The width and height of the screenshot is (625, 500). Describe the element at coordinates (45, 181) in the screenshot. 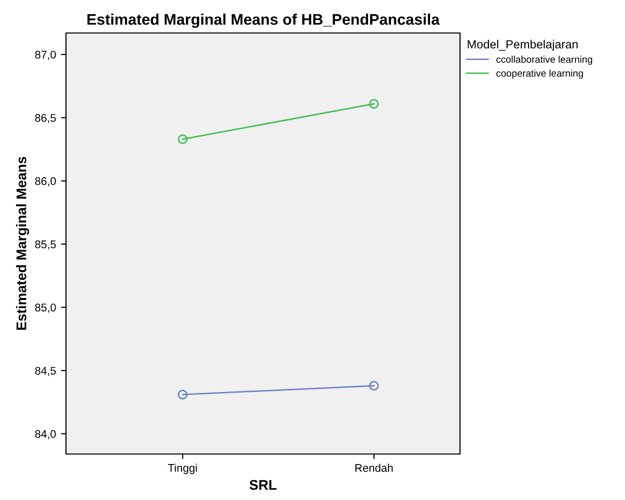

I see `y-tick-label: 86,0` at that location.